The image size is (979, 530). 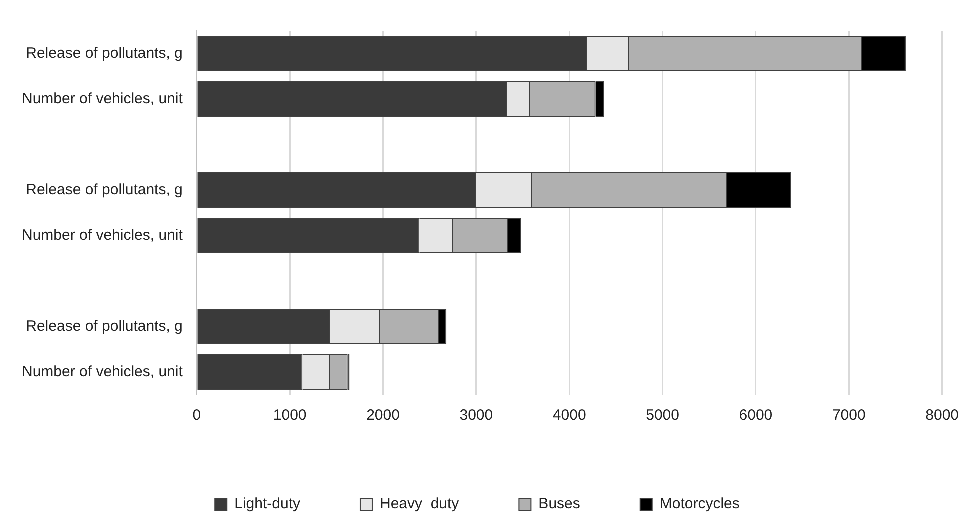 I want to click on legend-label: Motorcycles, so click(x=700, y=504).